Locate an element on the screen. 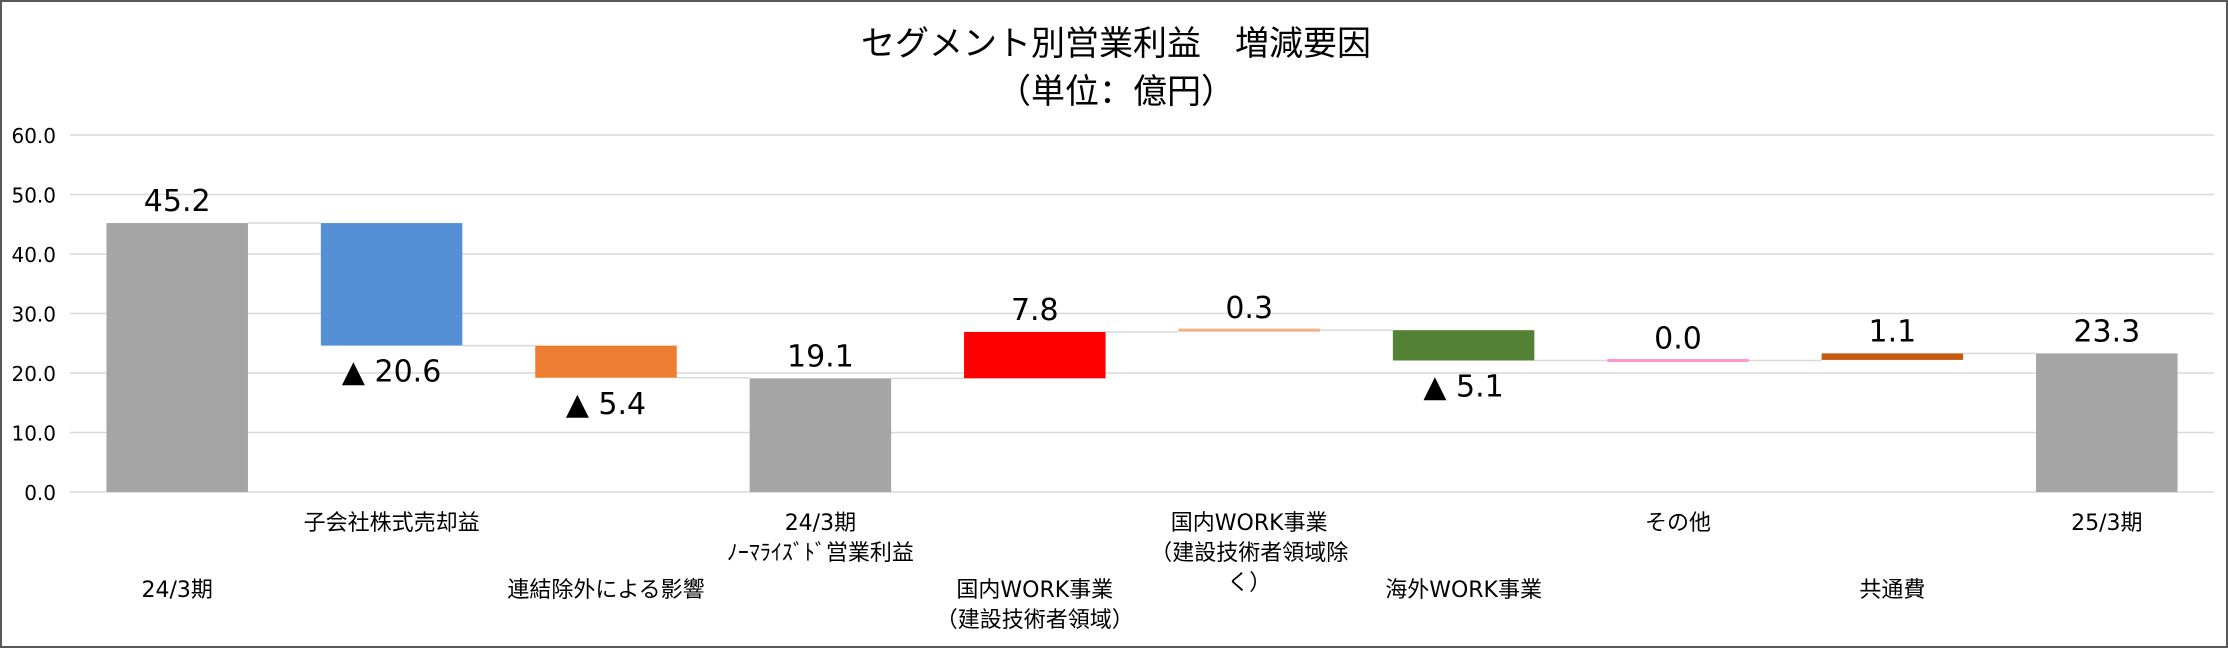 The image size is (2228, 650). data-label: 0.0 is located at coordinates (1678, 339).